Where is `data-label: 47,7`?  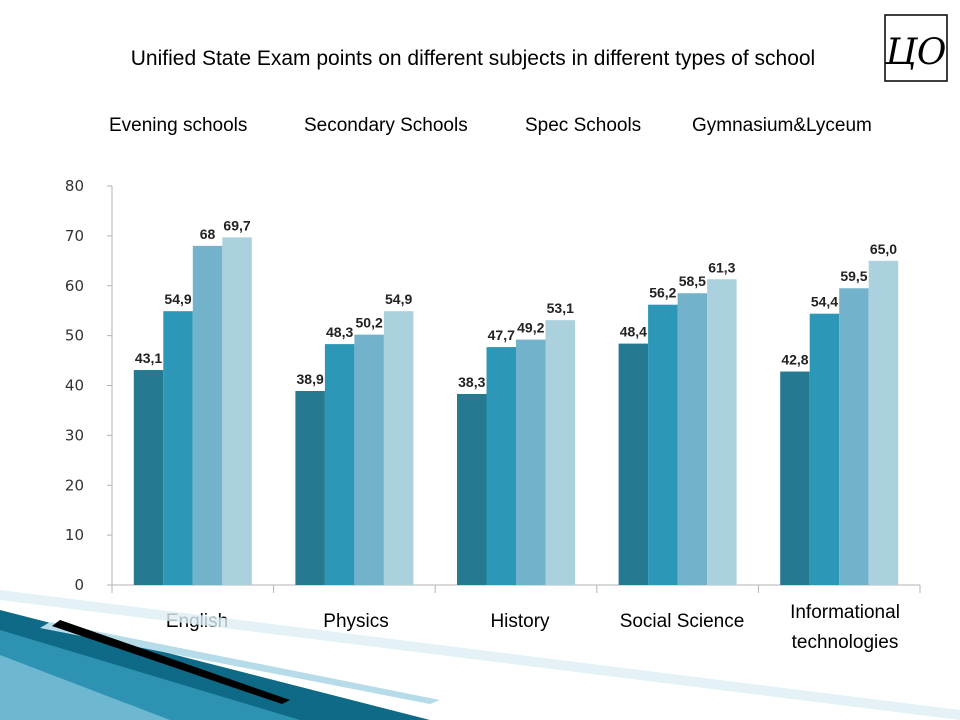
data-label: 47,7 is located at coordinates (501, 335).